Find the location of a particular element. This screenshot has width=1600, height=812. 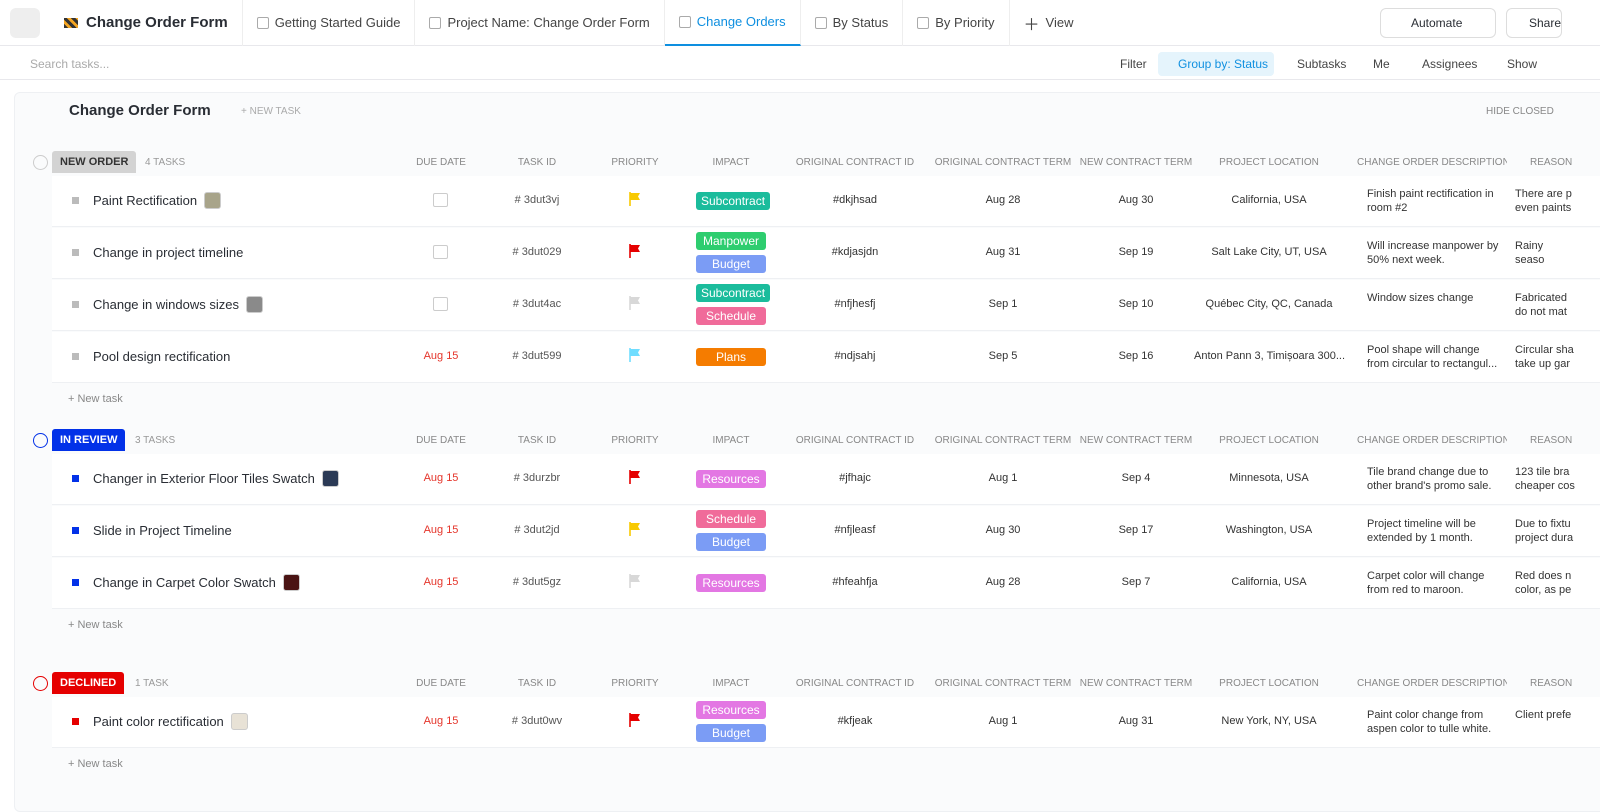

app-logo is located at coordinates (25, 22).